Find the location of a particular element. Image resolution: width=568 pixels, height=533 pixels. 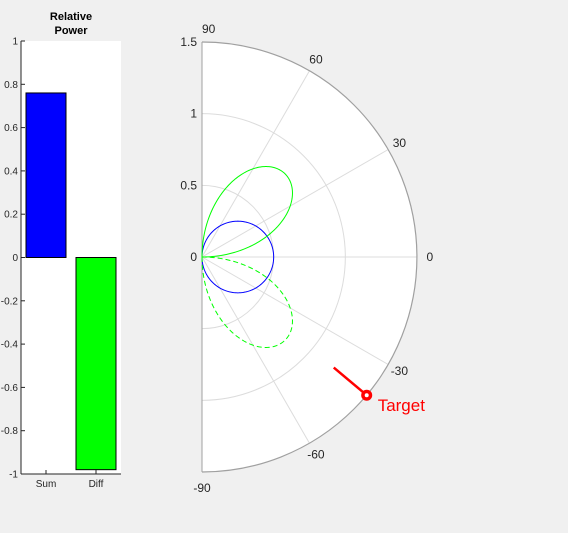

target-label: Target is located at coordinates (402, 405).